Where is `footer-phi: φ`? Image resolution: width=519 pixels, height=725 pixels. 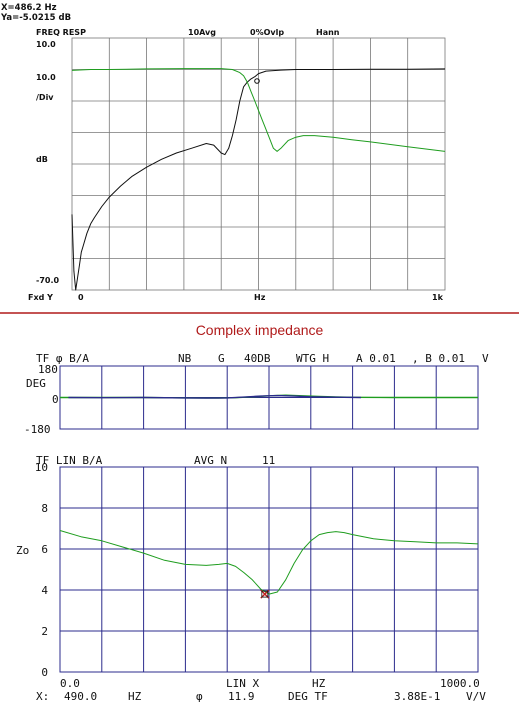 footer-phi: φ is located at coordinates (199, 696).